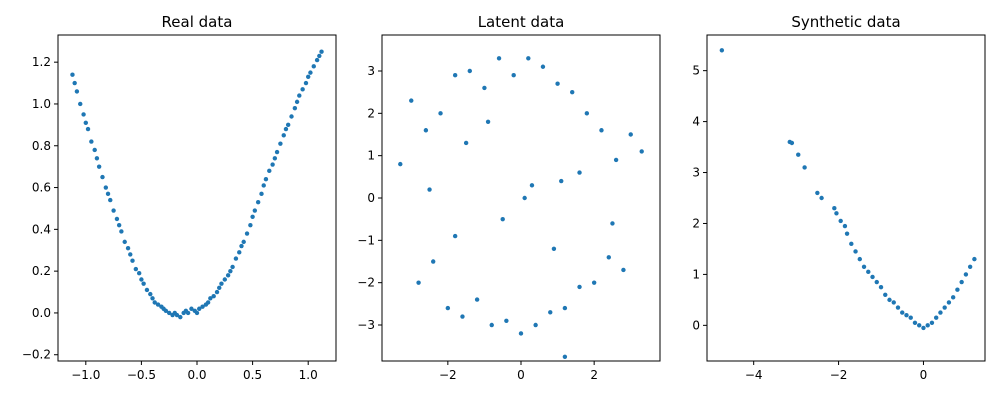  Describe the element at coordinates (366, 325) in the screenshot. I see `y-tick-label: −3` at that location.